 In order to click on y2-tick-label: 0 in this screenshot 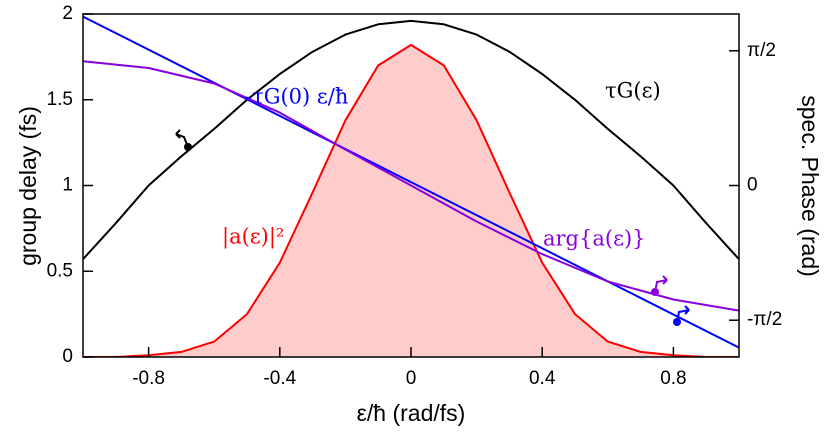, I will do `click(752, 185)`.